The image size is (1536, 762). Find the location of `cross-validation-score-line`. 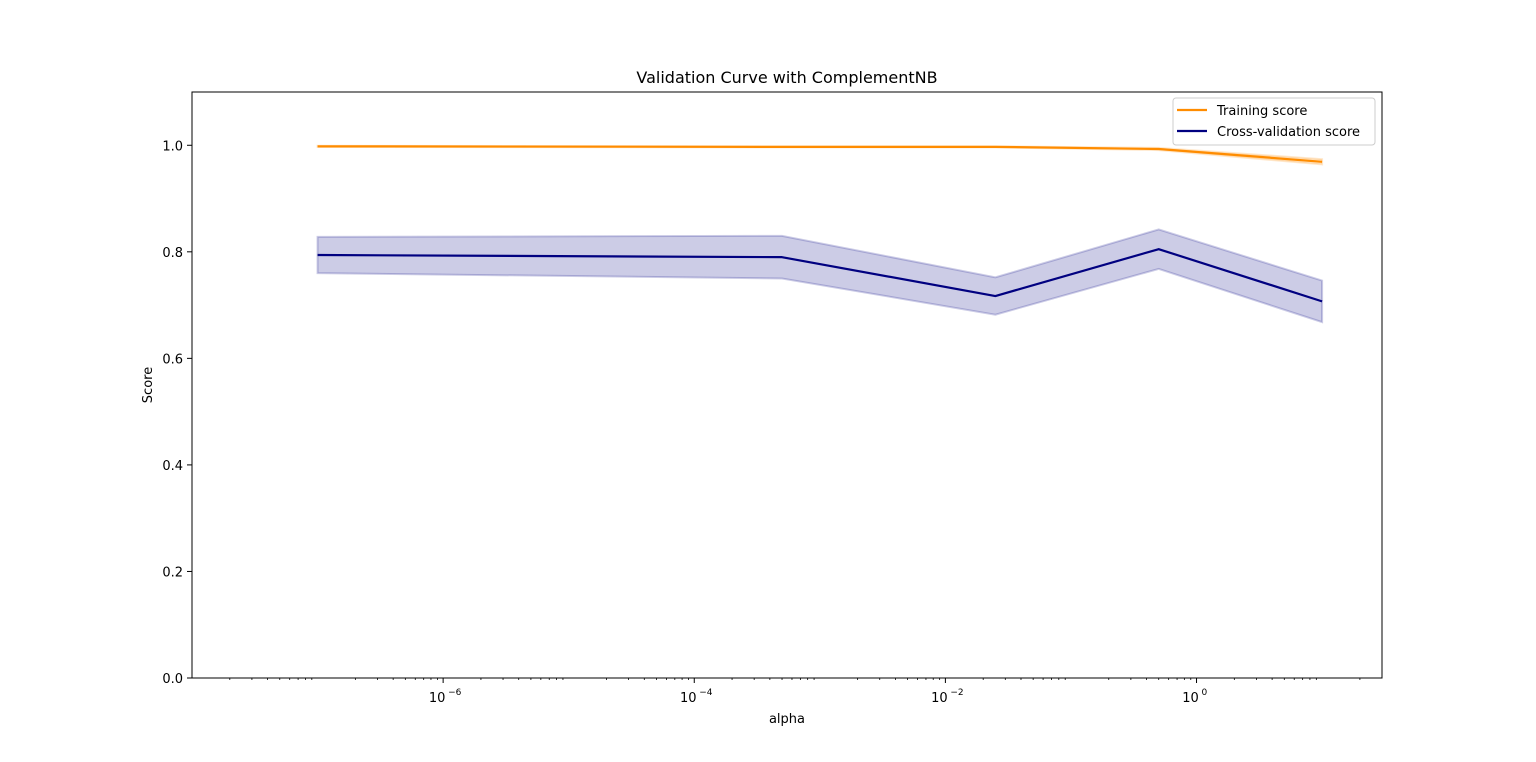

cross-validation-score-line is located at coordinates (820, 275).